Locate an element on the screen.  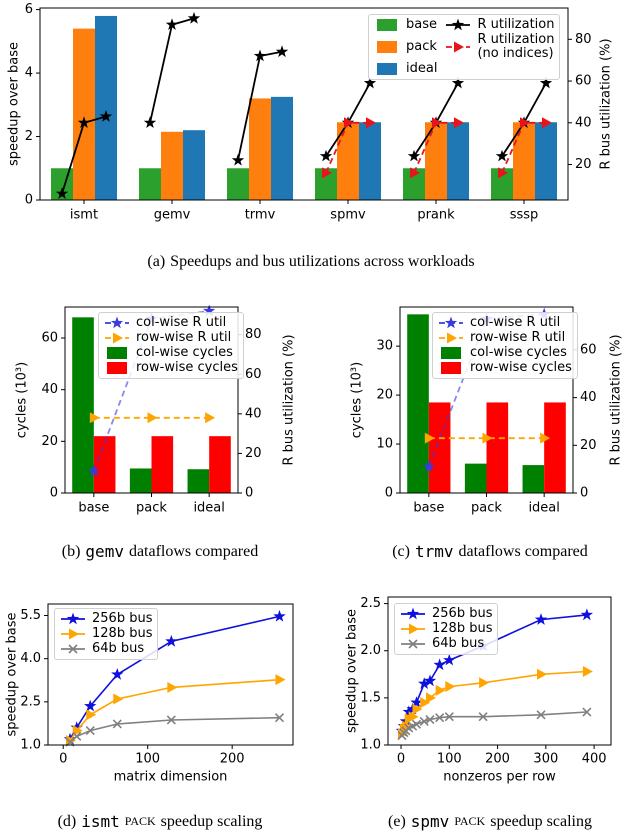
x-tick-label: gemv is located at coordinates (172, 215).